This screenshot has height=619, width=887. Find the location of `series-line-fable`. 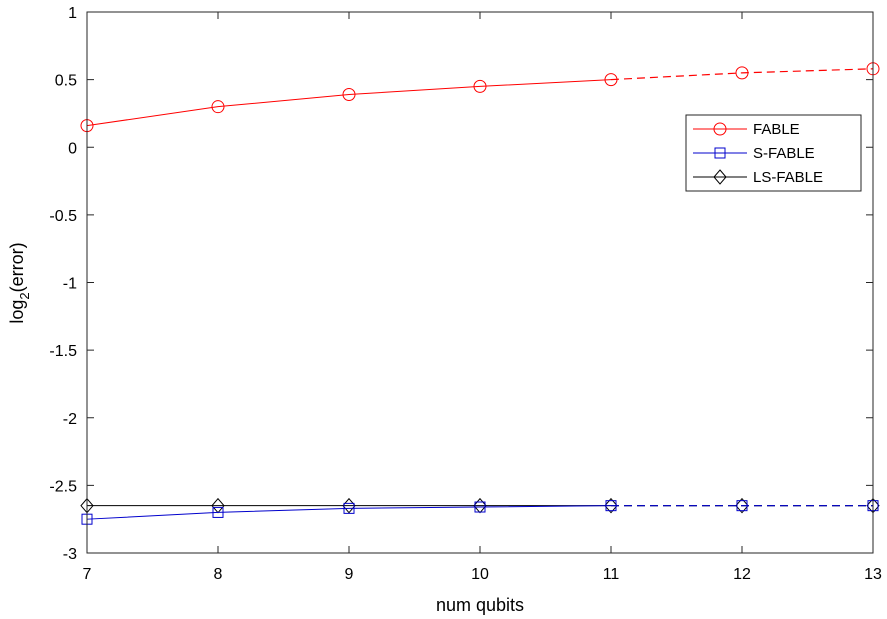

series-line-fable is located at coordinates (349, 103).